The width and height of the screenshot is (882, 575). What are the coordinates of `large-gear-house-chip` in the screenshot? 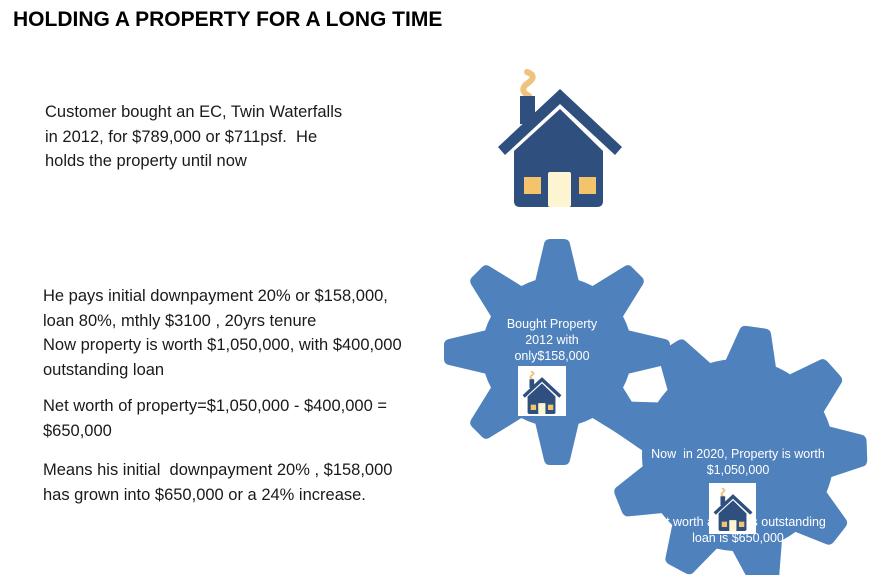 It's located at (732, 508).